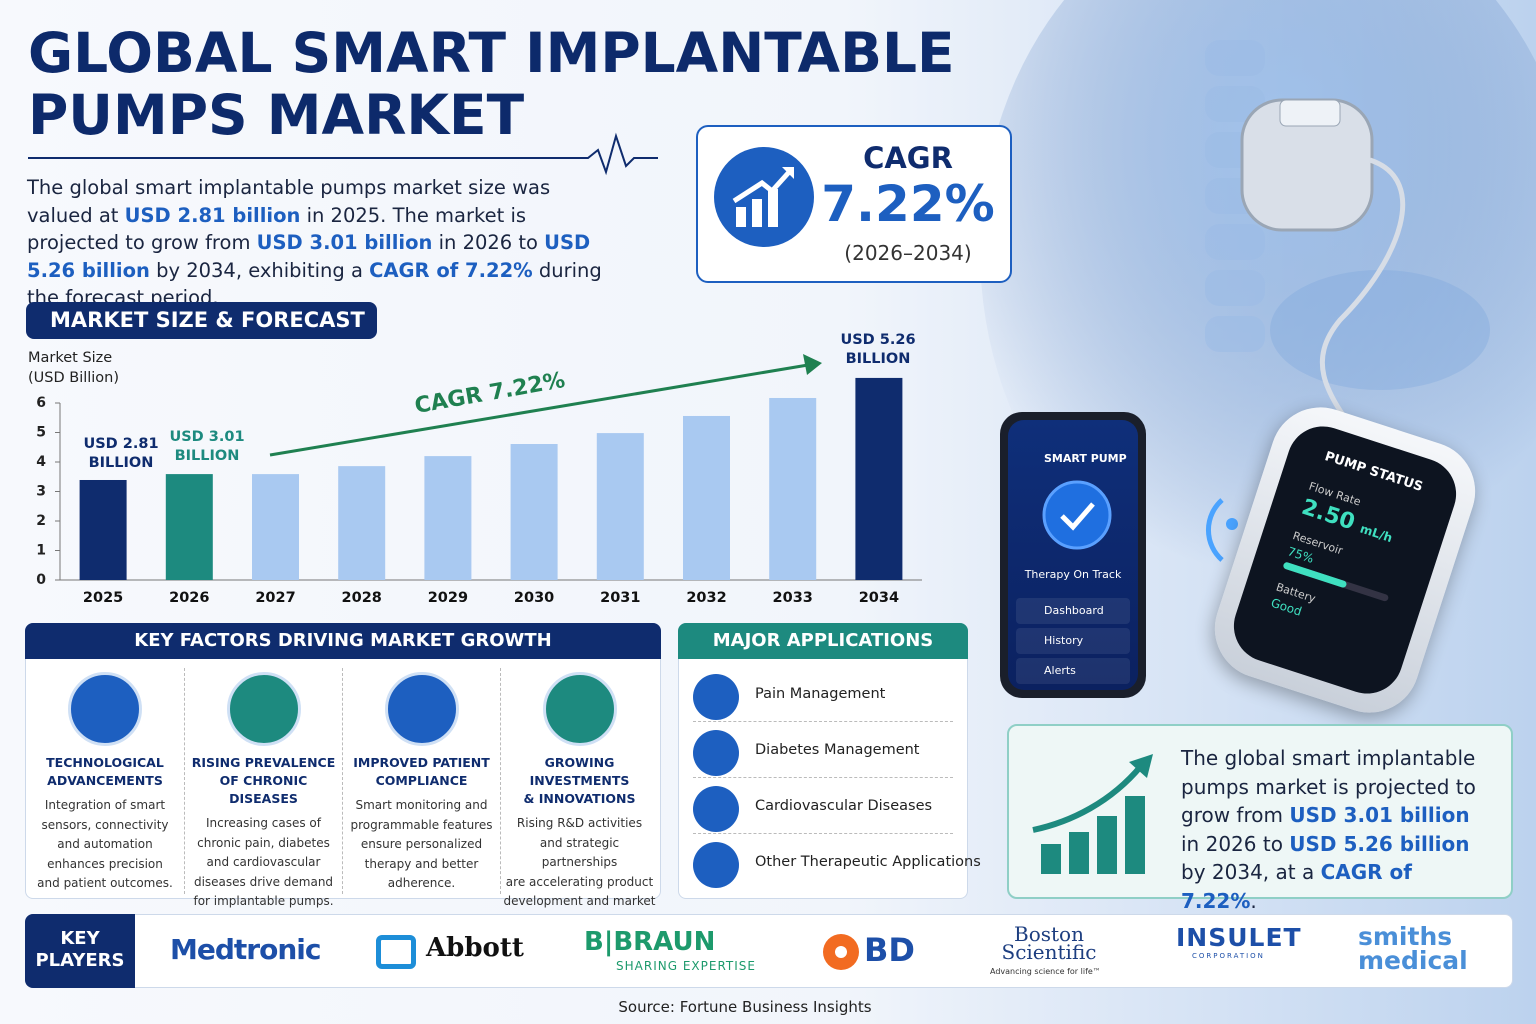 The width and height of the screenshot is (1536, 1024). What do you see at coordinates (1073, 641) in the screenshot?
I see `phone-menu-item: History` at bounding box center [1073, 641].